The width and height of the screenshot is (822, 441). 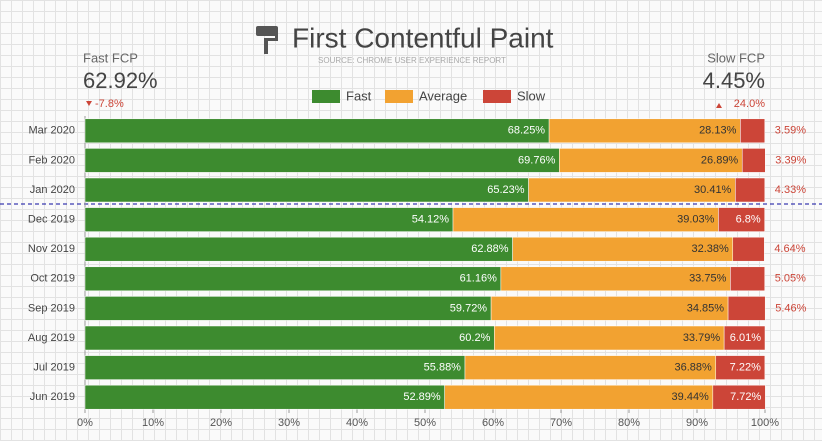 What do you see at coordinates (790, 308) in the screenshot?
I see `data-label: 5.46%` at bounding box center [790, 308].